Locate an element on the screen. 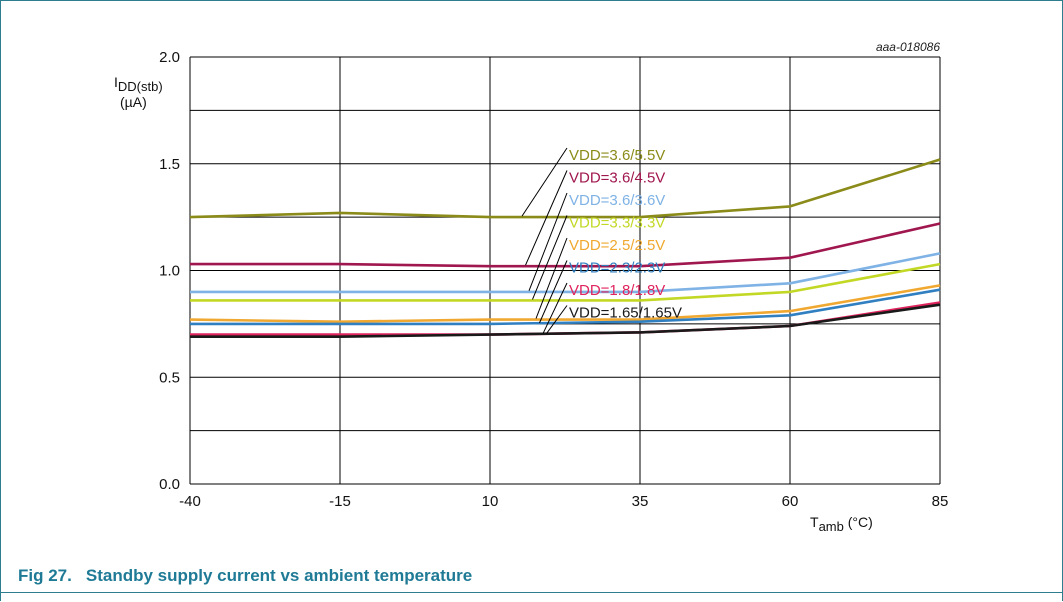  x-axis-label-sub: amb is located at coordinates (831, 526).